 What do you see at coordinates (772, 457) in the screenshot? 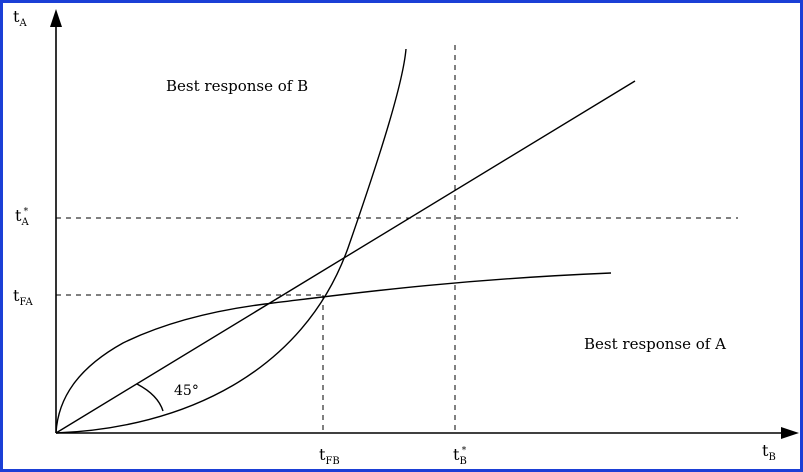
I see `x-axis-subscript: B` at bounding box center [772, 457].